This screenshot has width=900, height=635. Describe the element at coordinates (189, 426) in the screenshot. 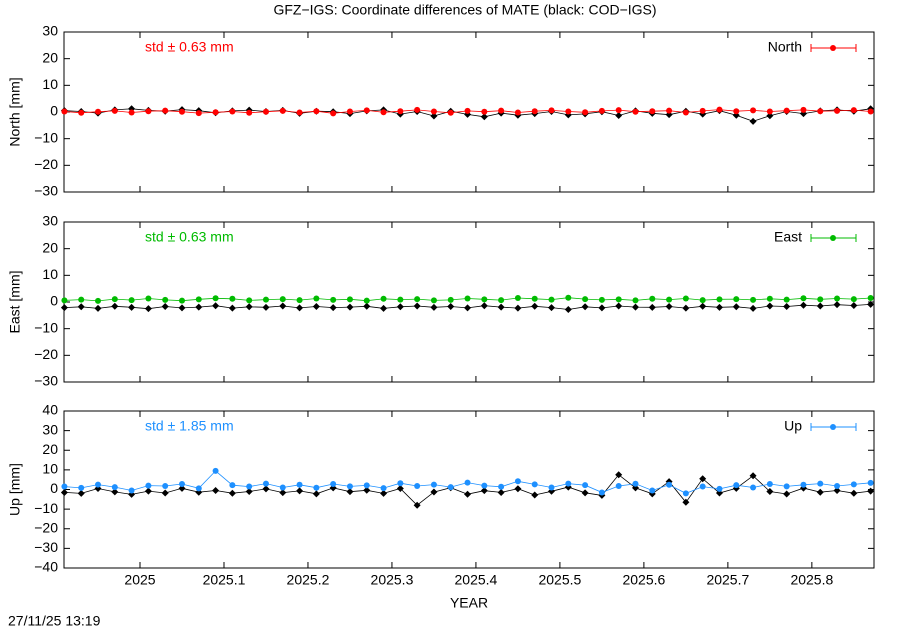

I see `annotation: std ± 1.85 mm` at that location.